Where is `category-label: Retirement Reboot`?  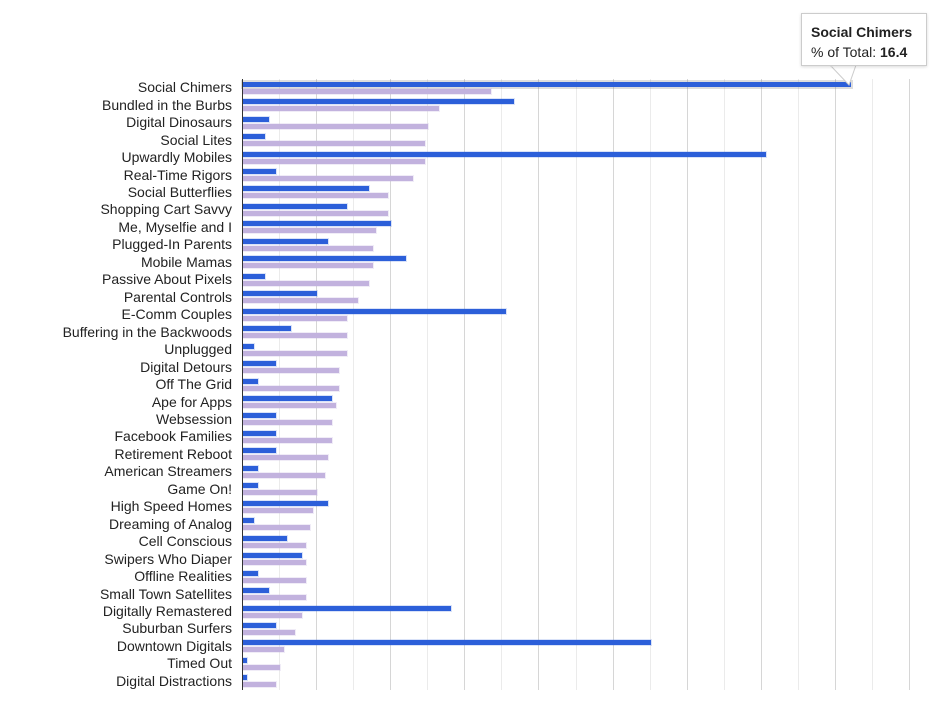
category-label: Retirement Reboot is located at coordinates (173, 454).